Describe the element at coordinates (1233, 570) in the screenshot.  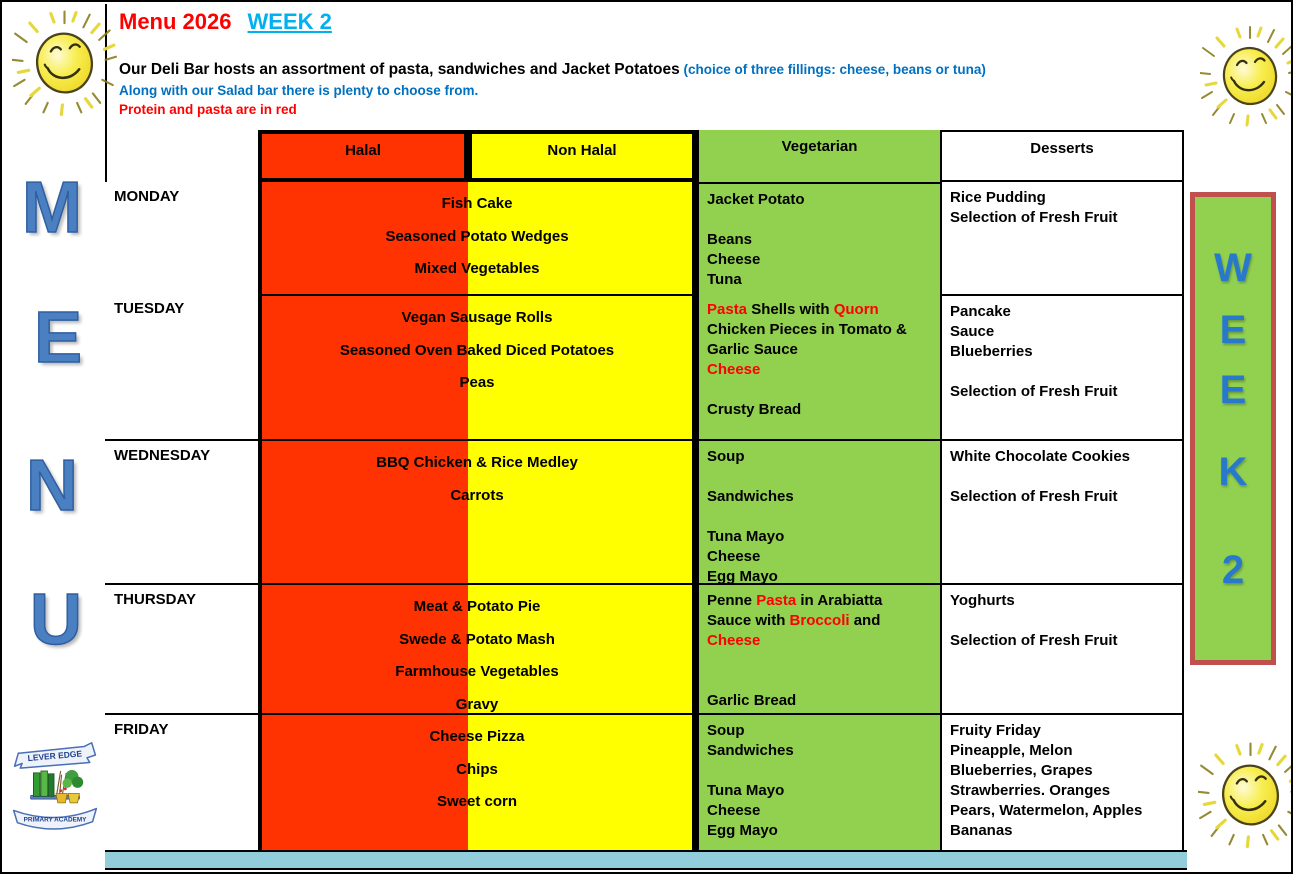
I see `week-letter-2: 2` at that location.